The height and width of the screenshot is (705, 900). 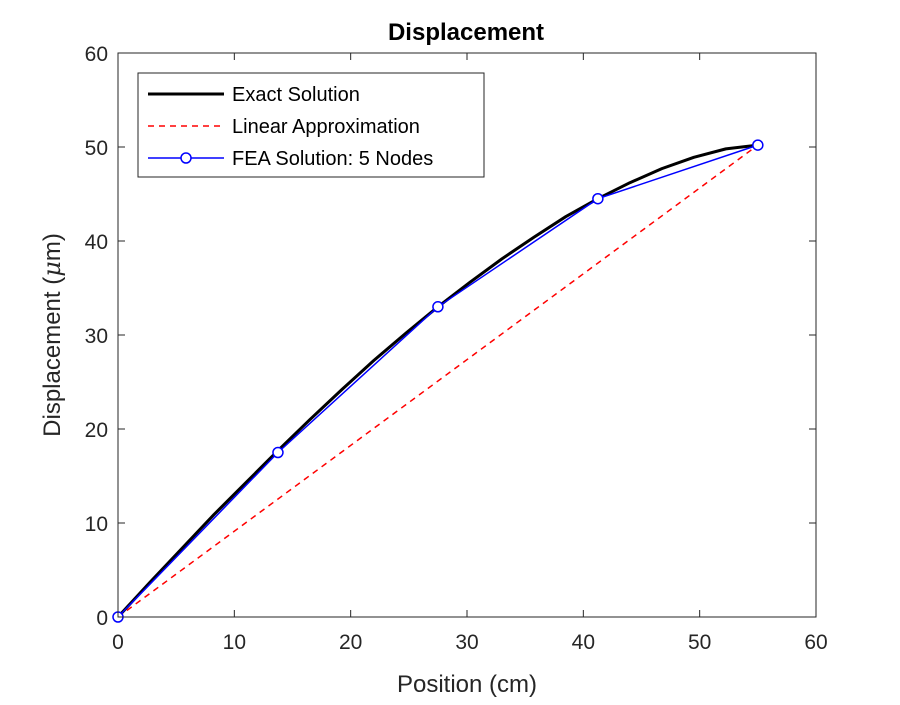 I want to click on y-axis-label-suffix: m), so click(x=52, y=247).